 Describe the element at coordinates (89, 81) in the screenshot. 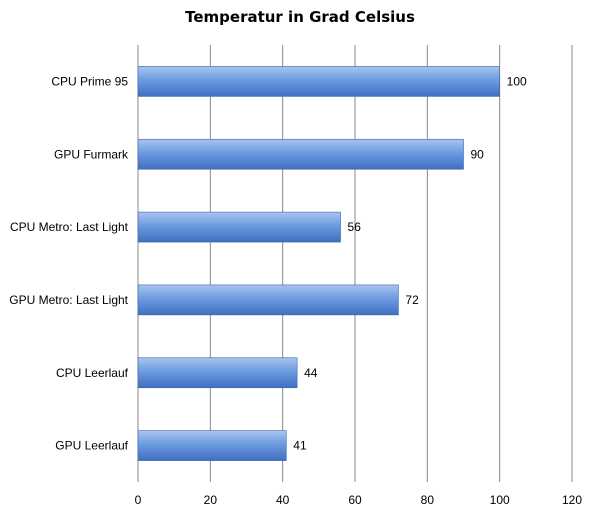

I see `category-label: CPU Prime 95` at that location.